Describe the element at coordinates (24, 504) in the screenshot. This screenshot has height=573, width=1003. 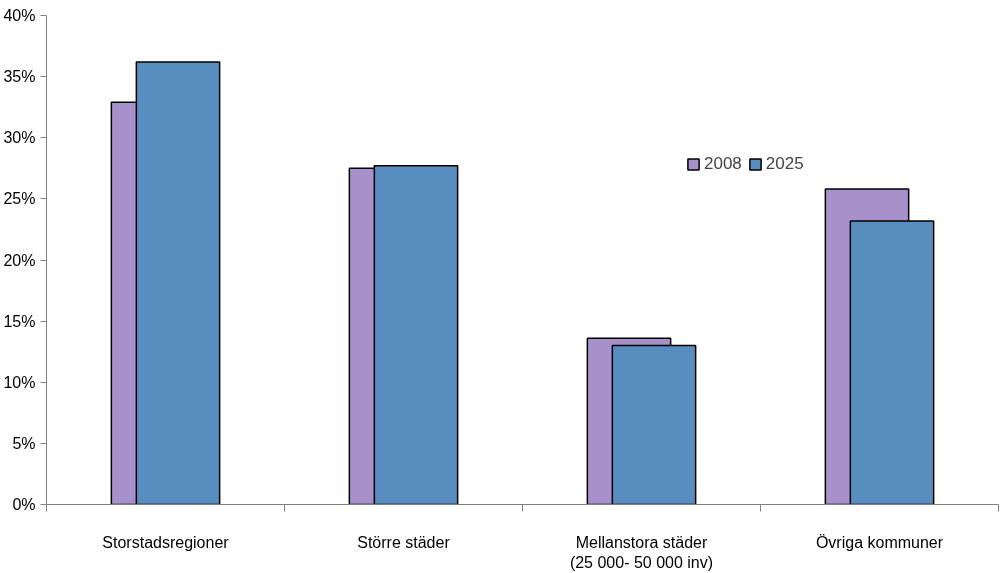
I see `y-tick-label: 0%` at that location.